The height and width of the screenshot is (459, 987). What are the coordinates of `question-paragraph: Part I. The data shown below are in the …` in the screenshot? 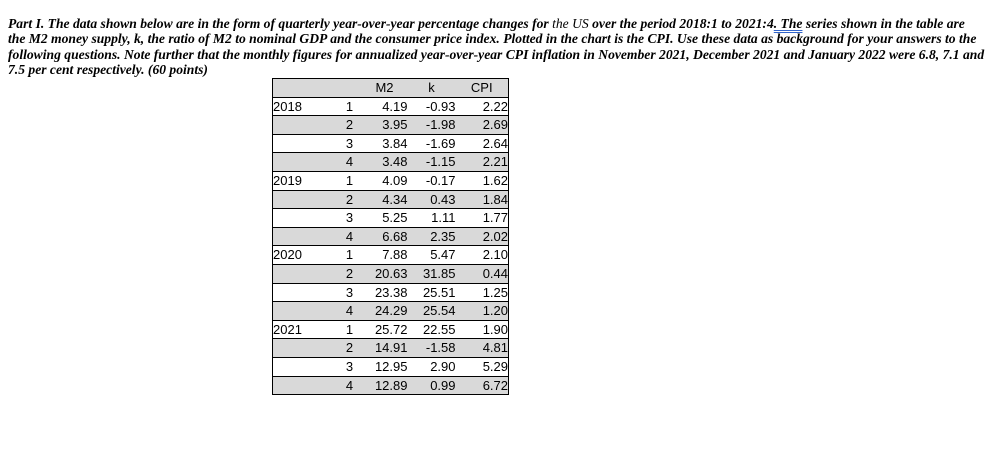 It's located at (496, 47).